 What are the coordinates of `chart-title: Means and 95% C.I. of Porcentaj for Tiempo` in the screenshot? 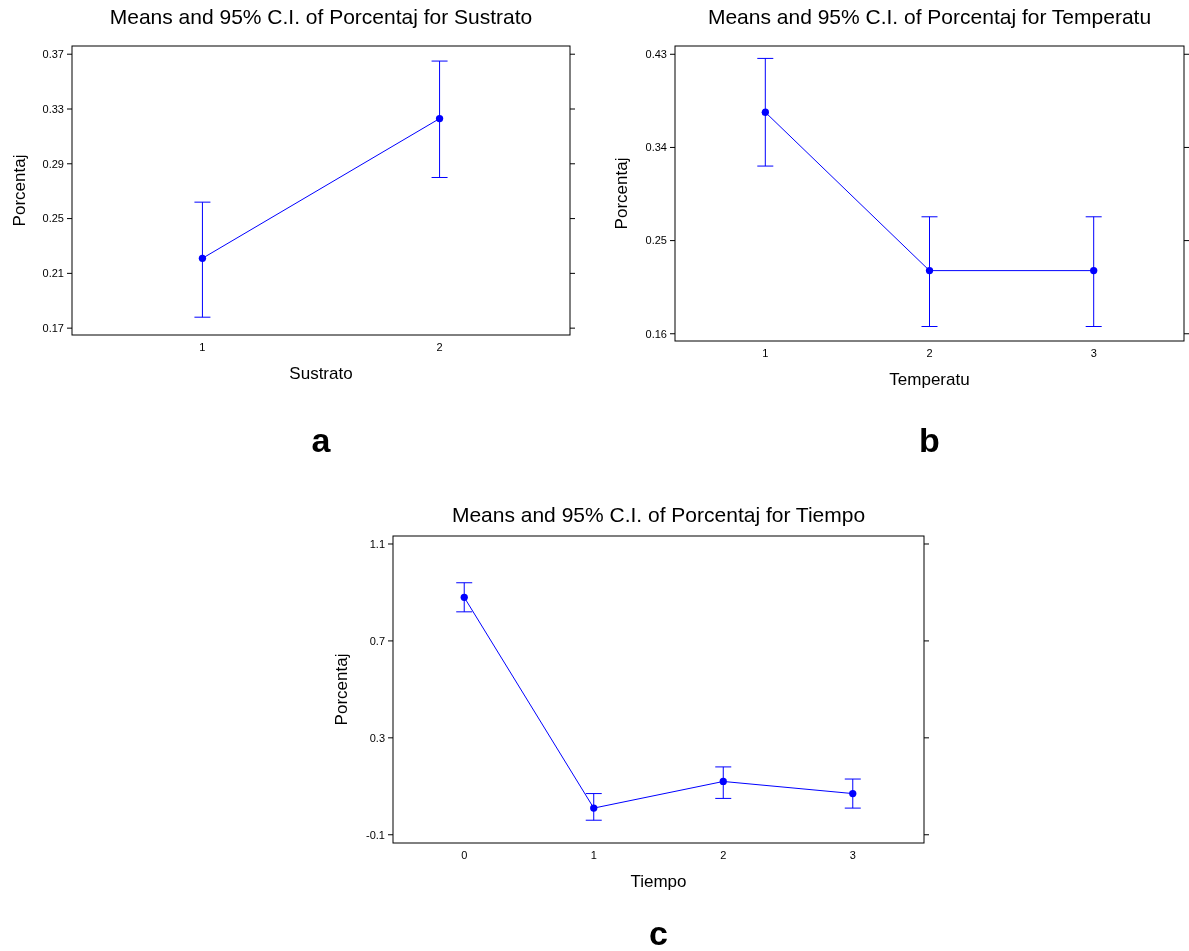 It's located at (658, 514).